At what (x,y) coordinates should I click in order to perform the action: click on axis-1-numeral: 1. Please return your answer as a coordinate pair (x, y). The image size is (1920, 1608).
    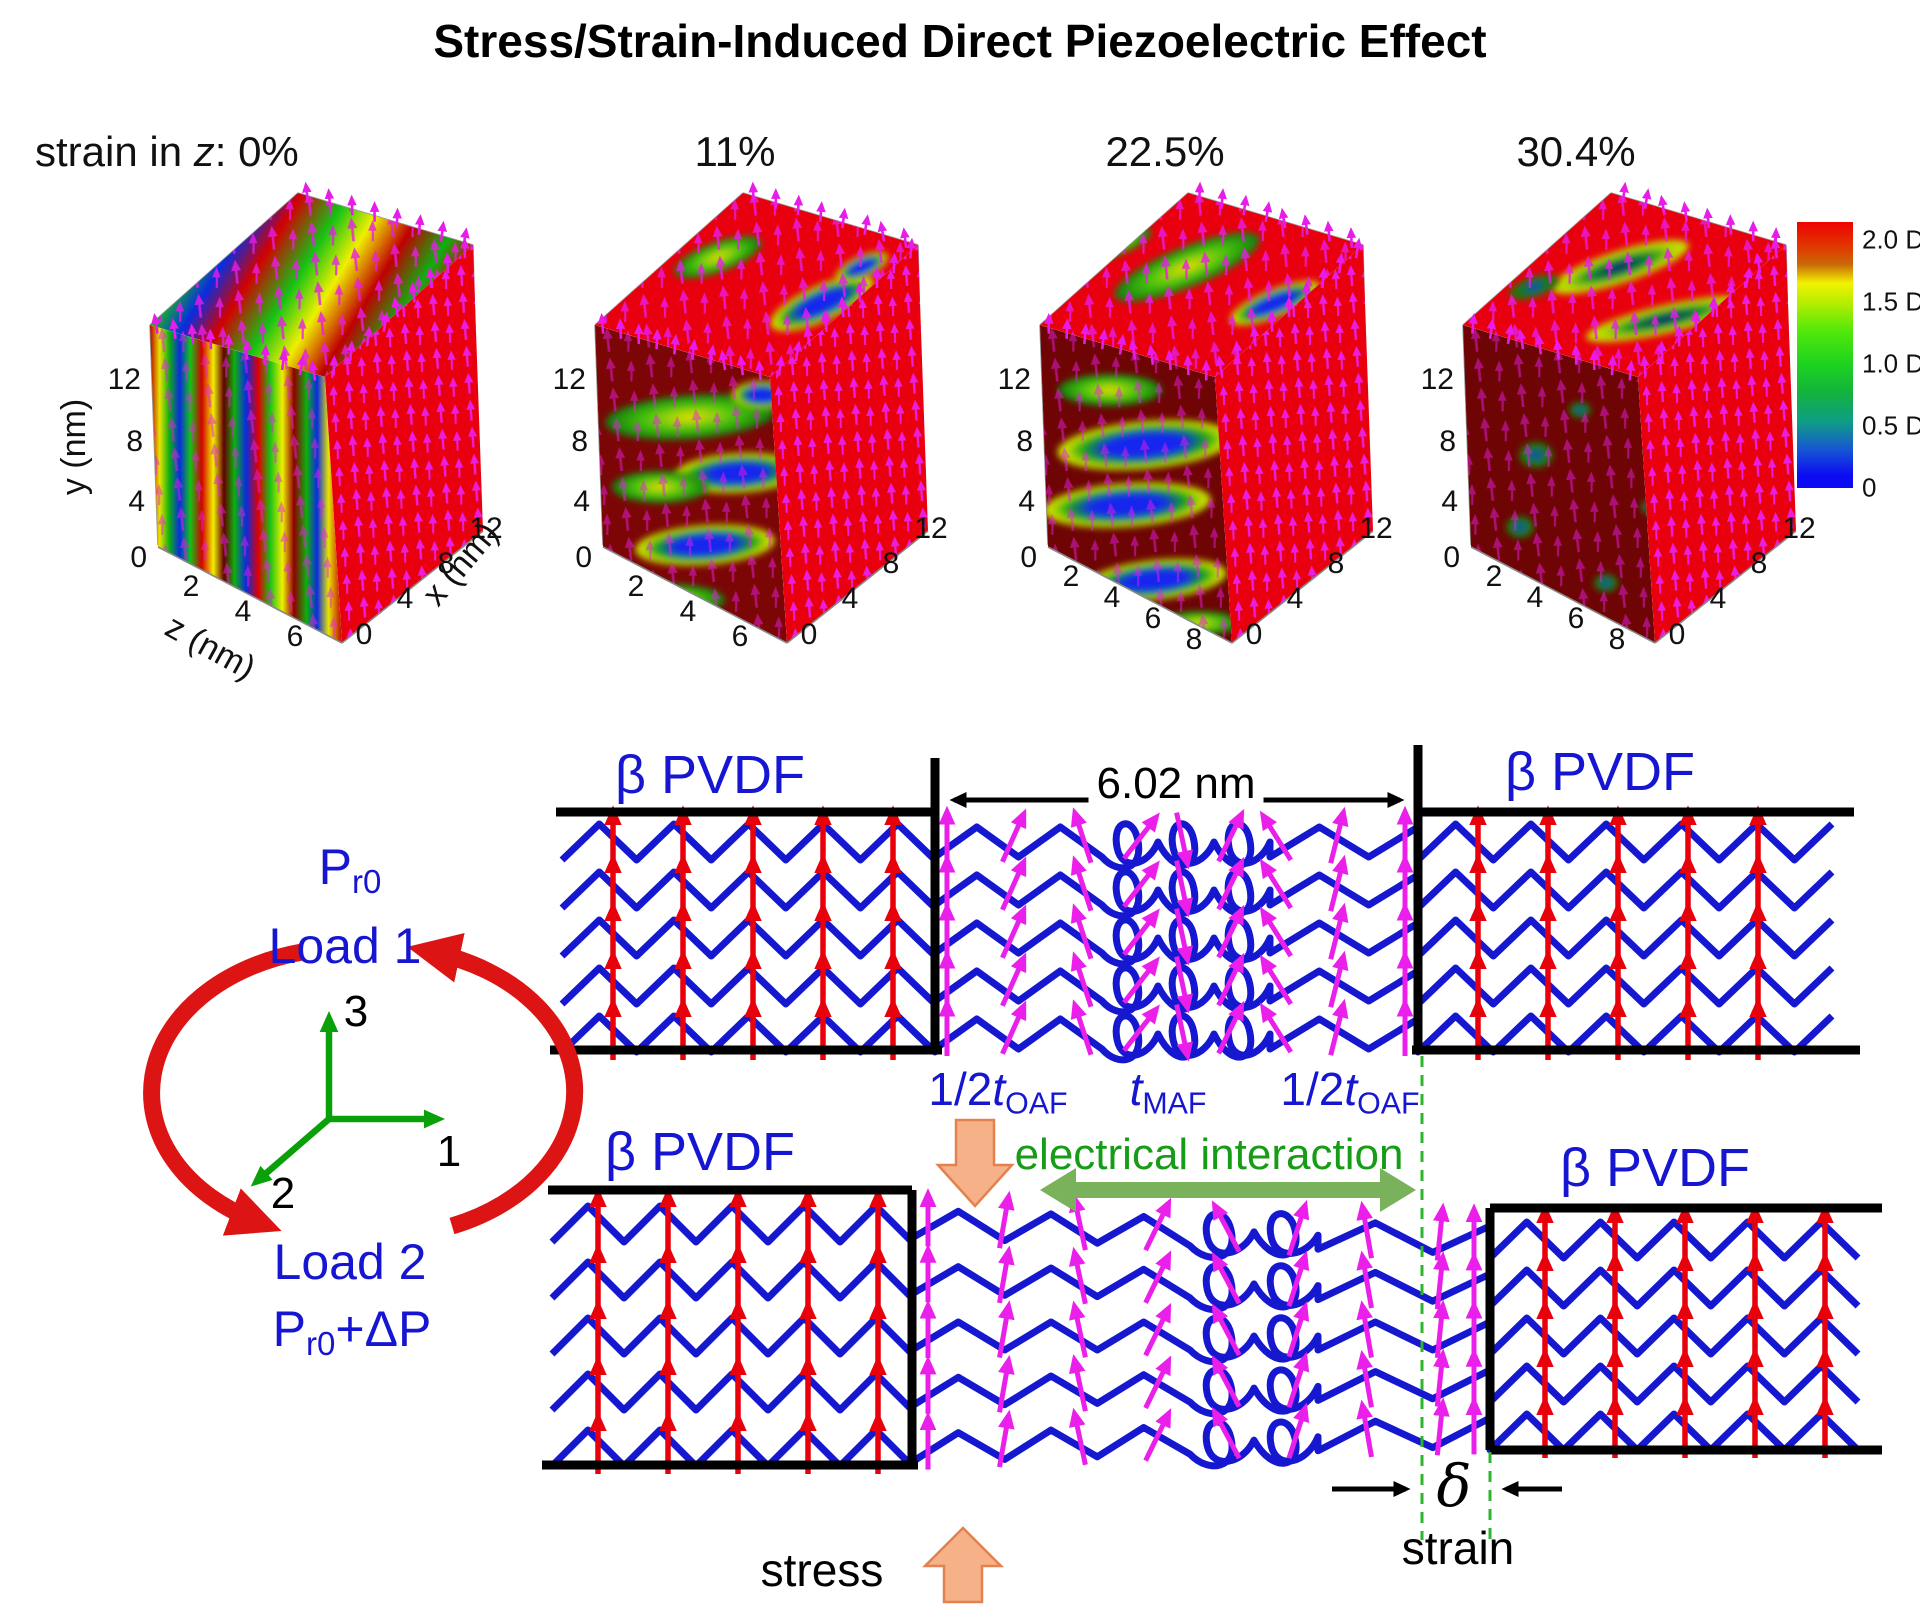
    Looking at the image, I should click on (449, 1151).